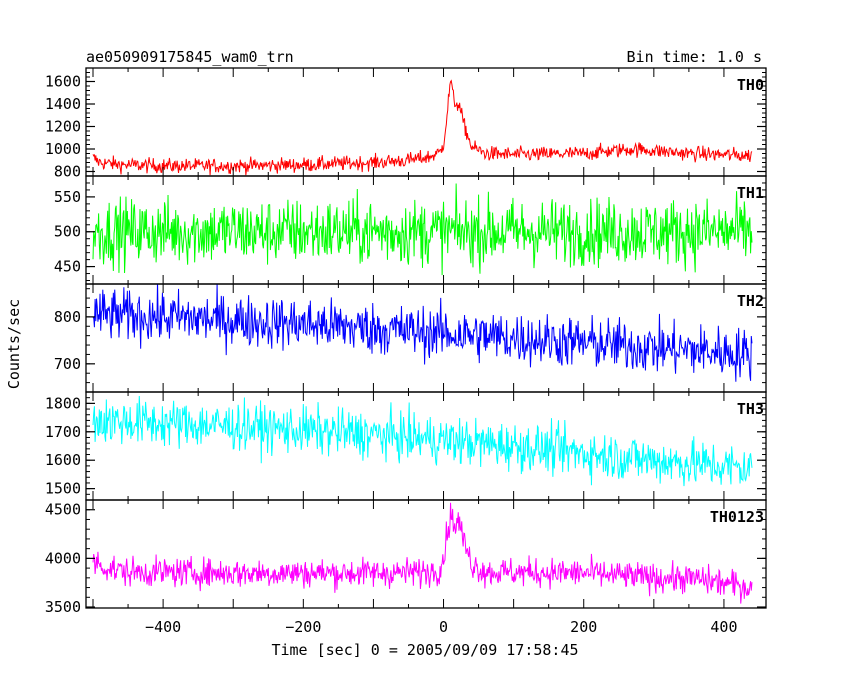  Describe the element at coordinates (723, 627) in the screenshot. I see `x-tick-label: 400` at that location.